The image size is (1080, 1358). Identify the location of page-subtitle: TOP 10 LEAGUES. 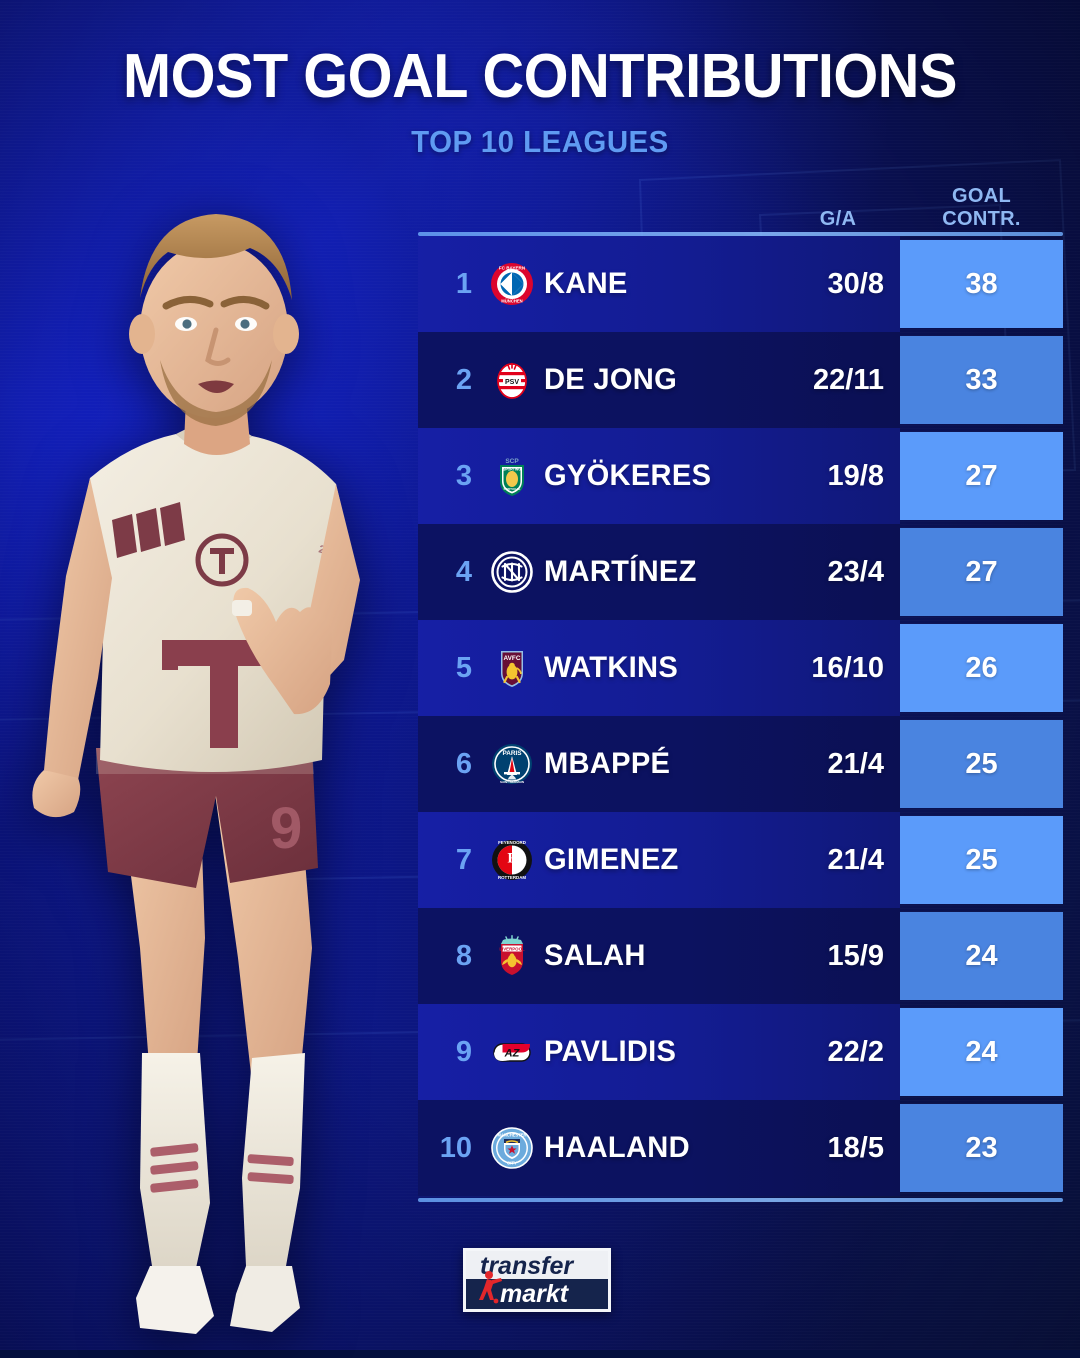
(540, 141).